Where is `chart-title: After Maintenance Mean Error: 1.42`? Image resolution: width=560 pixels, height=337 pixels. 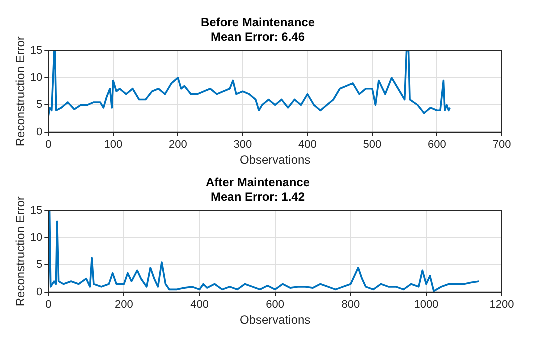
chart-title: After Maintenance Mean Error: 1.42 is located at coordinates (258, 190).